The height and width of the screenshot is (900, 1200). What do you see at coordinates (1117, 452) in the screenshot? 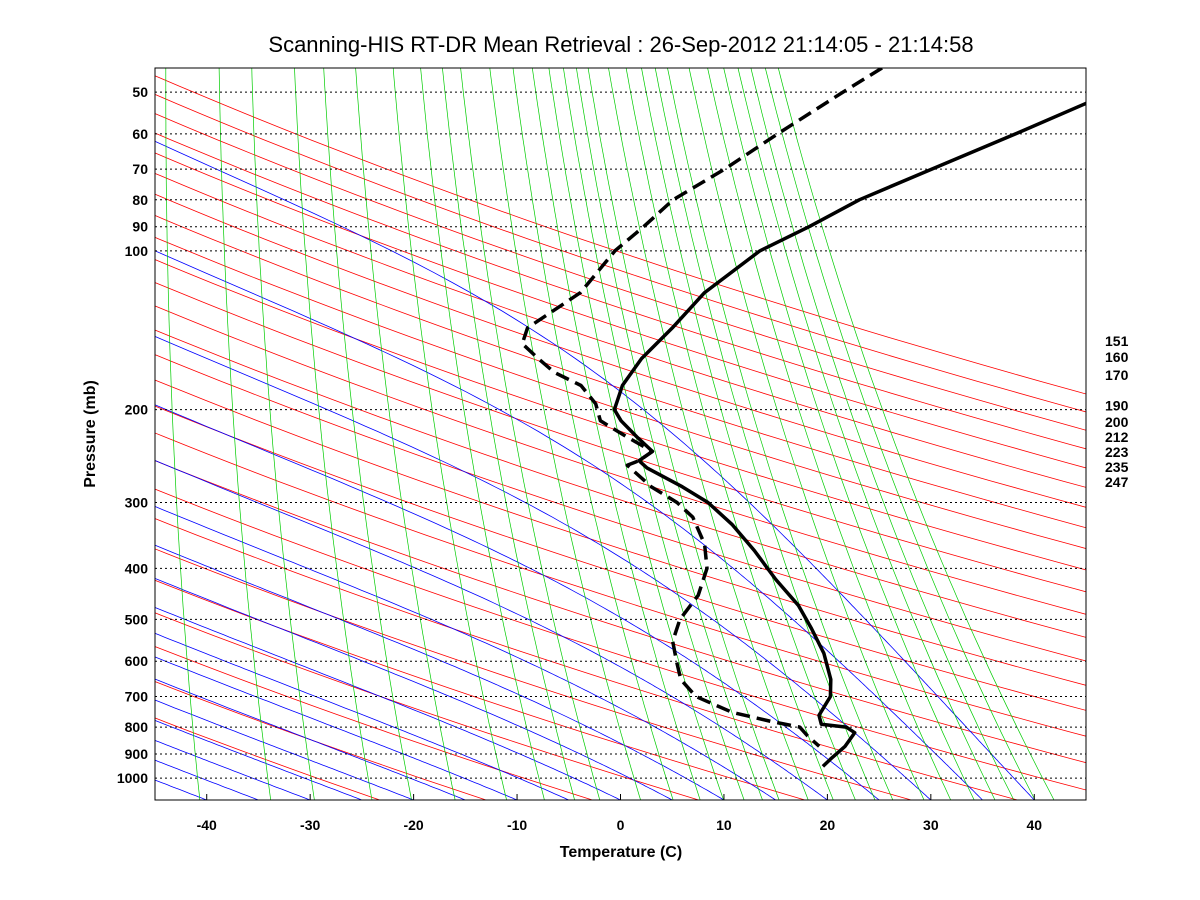
I see `right-label: 223` at bounding box center [1117, 452].